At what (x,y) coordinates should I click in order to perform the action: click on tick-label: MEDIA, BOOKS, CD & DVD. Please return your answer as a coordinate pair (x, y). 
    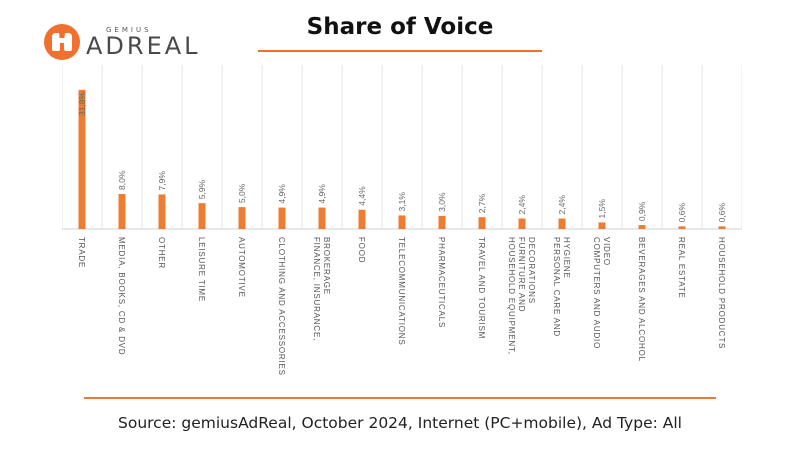
    Looking at the image, I should click on (121, 296).